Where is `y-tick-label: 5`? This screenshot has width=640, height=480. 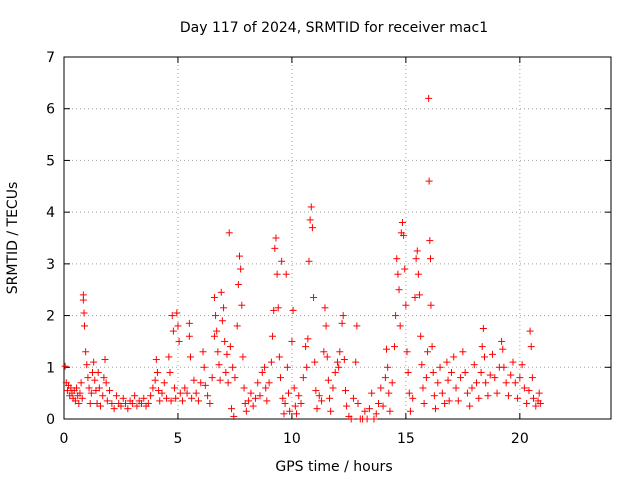
y-tick-label: 5 is located at coordinates (50, 161).